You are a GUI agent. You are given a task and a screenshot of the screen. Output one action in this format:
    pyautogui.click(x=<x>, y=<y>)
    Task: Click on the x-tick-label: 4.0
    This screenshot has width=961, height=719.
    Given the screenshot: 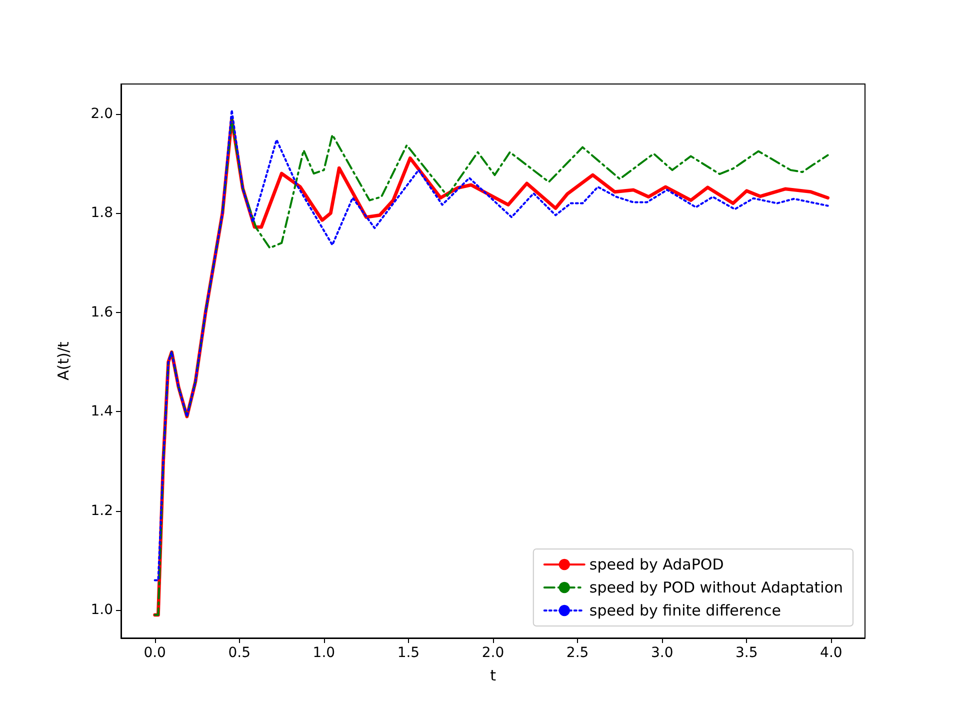 What is the action you would take?
    pyautogui.click(x=831, y=653)
    